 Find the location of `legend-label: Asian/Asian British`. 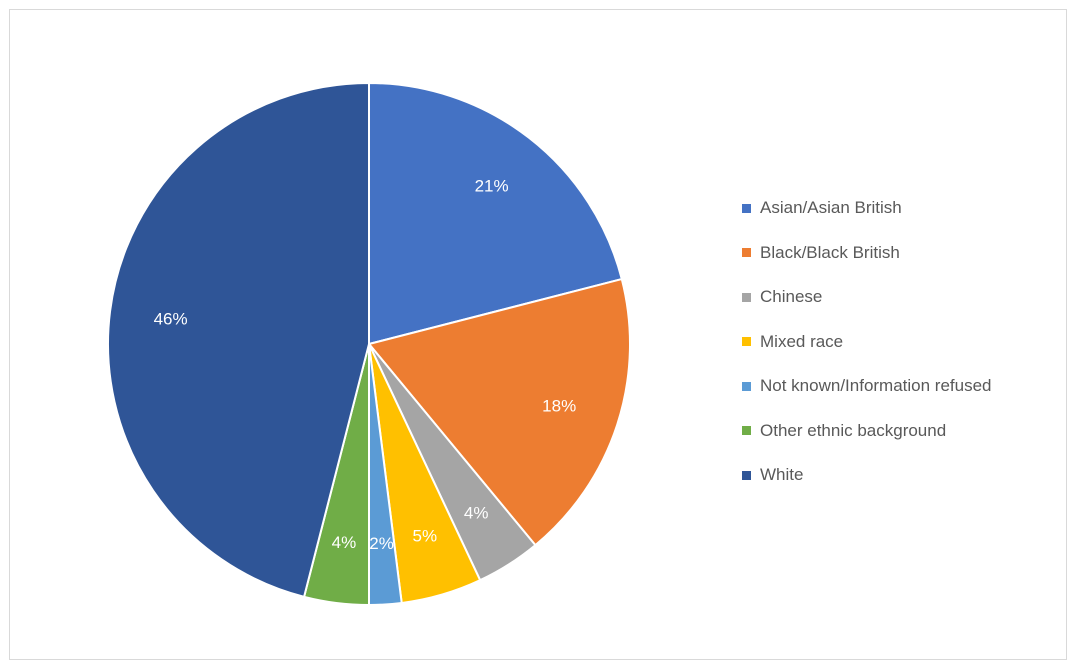

legend-label: Asian/Asian British is located at coordinates (831, 207).